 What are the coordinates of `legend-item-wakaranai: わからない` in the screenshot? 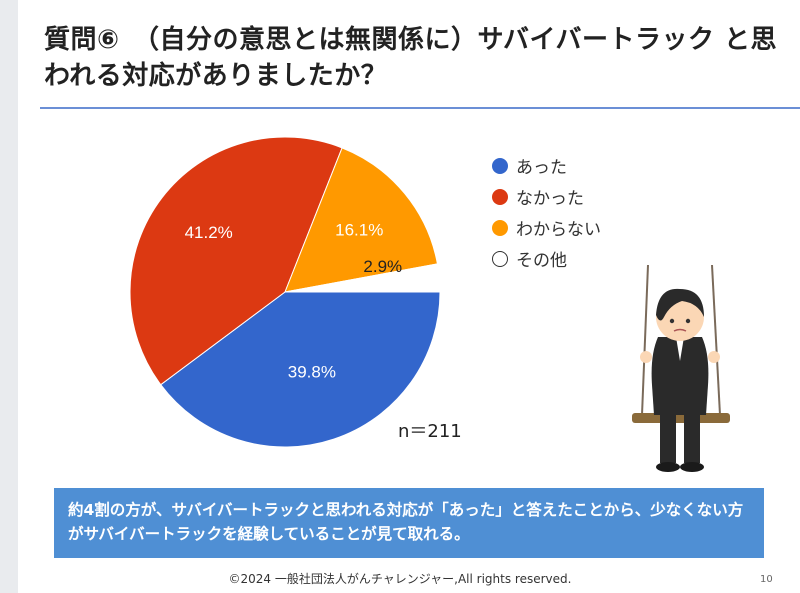 It's located at (546, 227).